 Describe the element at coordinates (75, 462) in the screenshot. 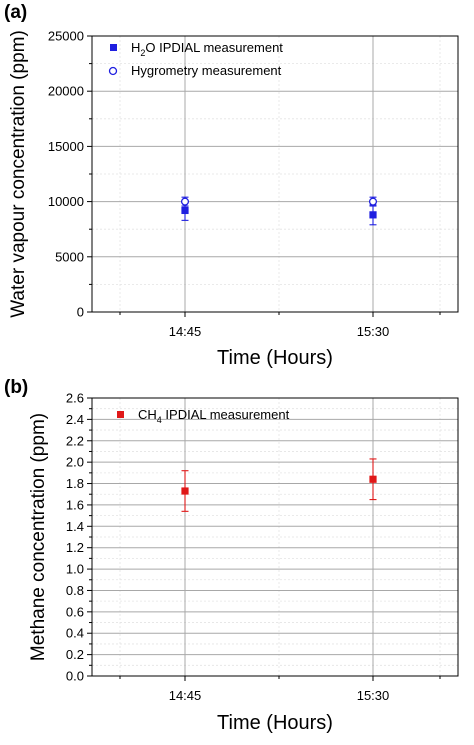

I see `y-tick-label: 2.0` at that location.